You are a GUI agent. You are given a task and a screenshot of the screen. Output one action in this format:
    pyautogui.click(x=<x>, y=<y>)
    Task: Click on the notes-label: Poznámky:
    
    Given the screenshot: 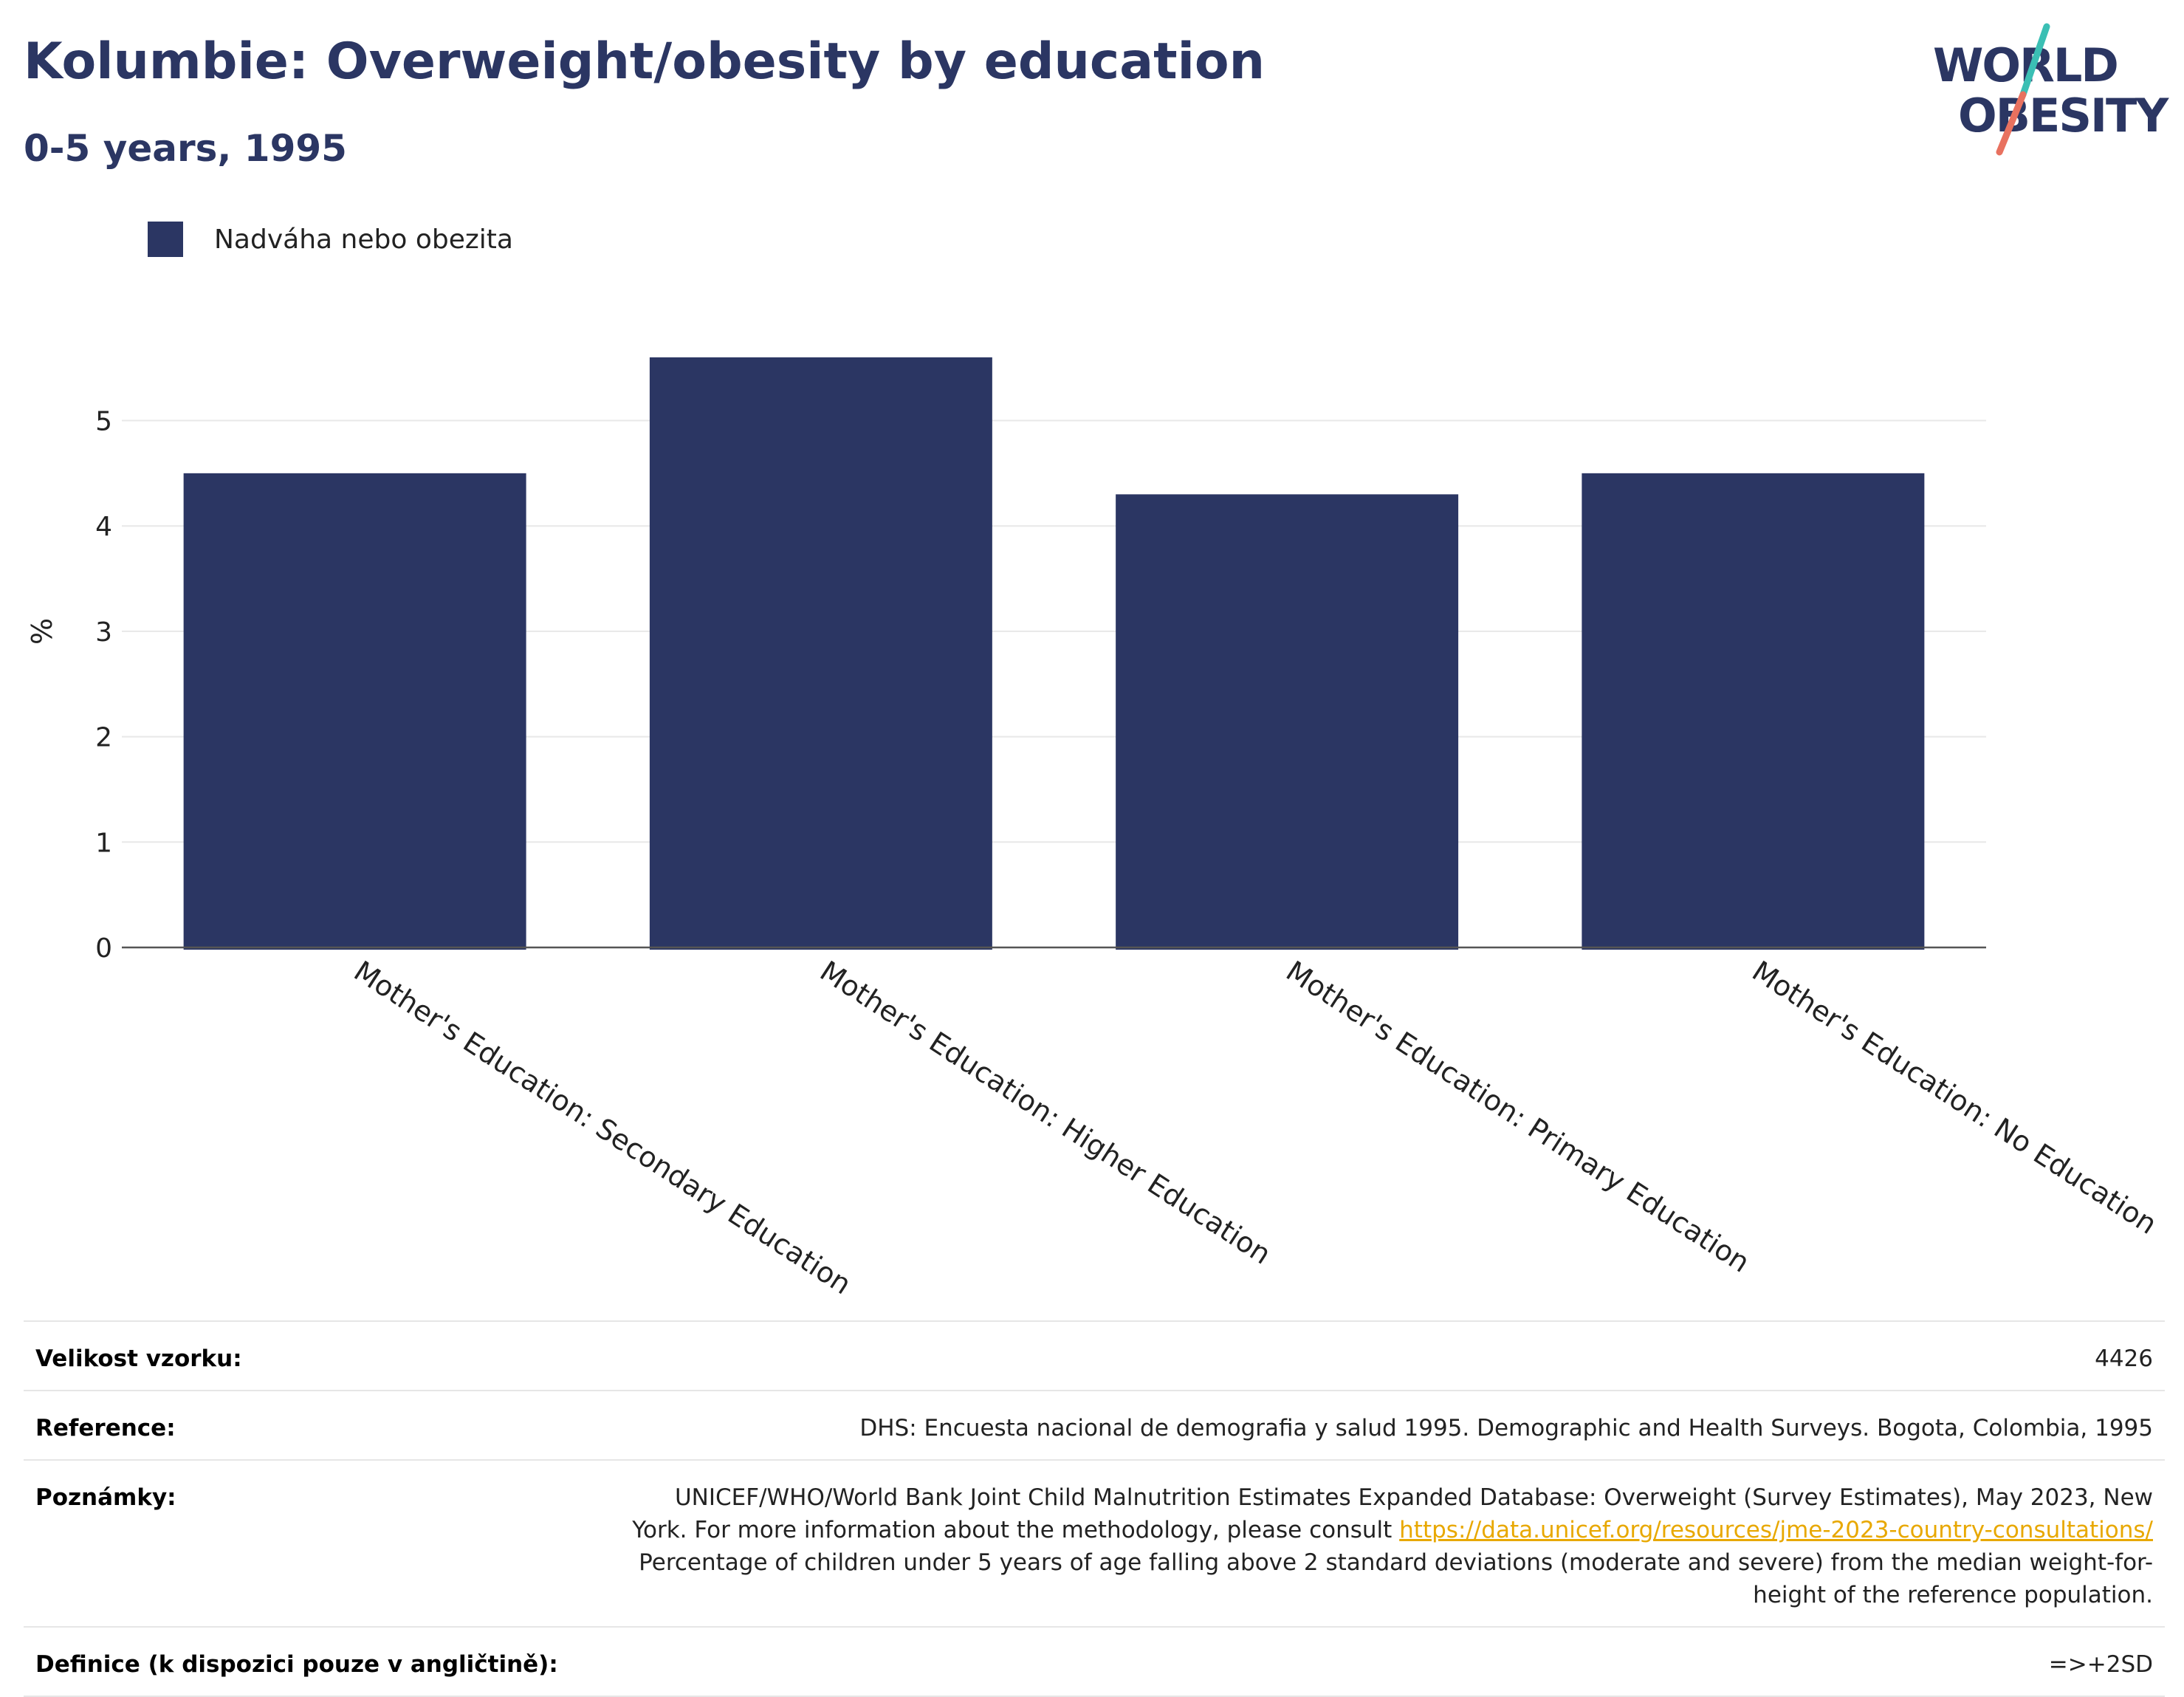 What is the action you would take?
    pyautogui.click(x=105, y=1497)
    